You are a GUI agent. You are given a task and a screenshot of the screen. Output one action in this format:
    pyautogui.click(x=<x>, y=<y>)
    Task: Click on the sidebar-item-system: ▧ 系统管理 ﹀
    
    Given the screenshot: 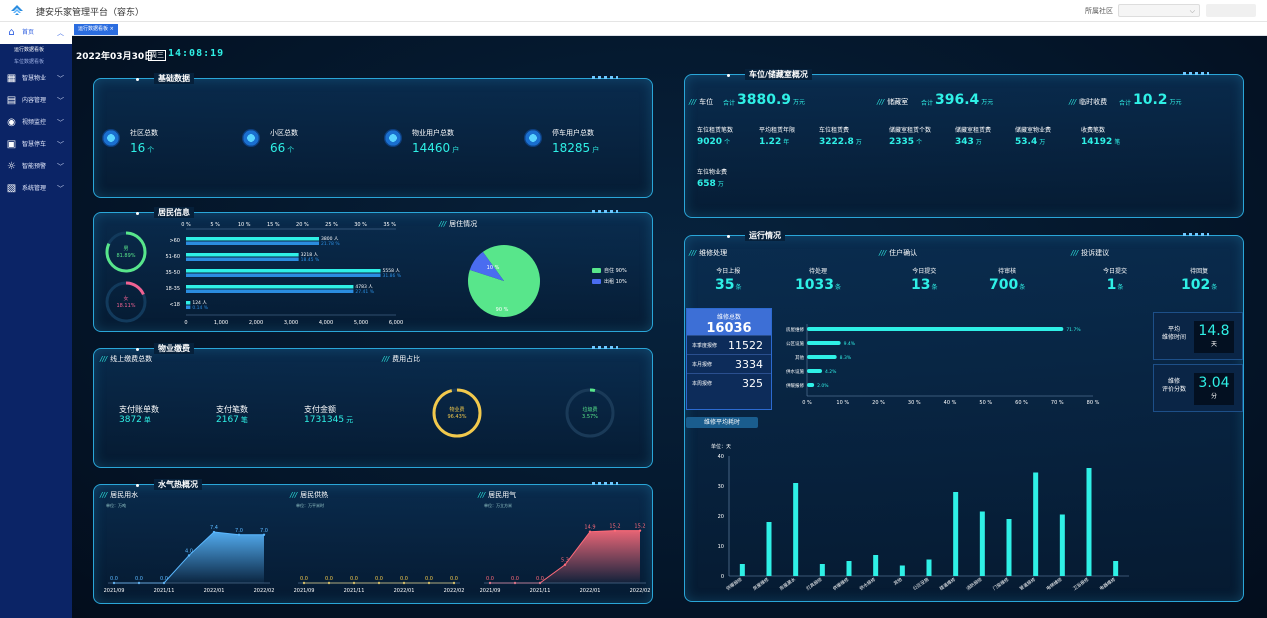 What is the action you would take?
    pyautogui.click(x=36, y=189)
    